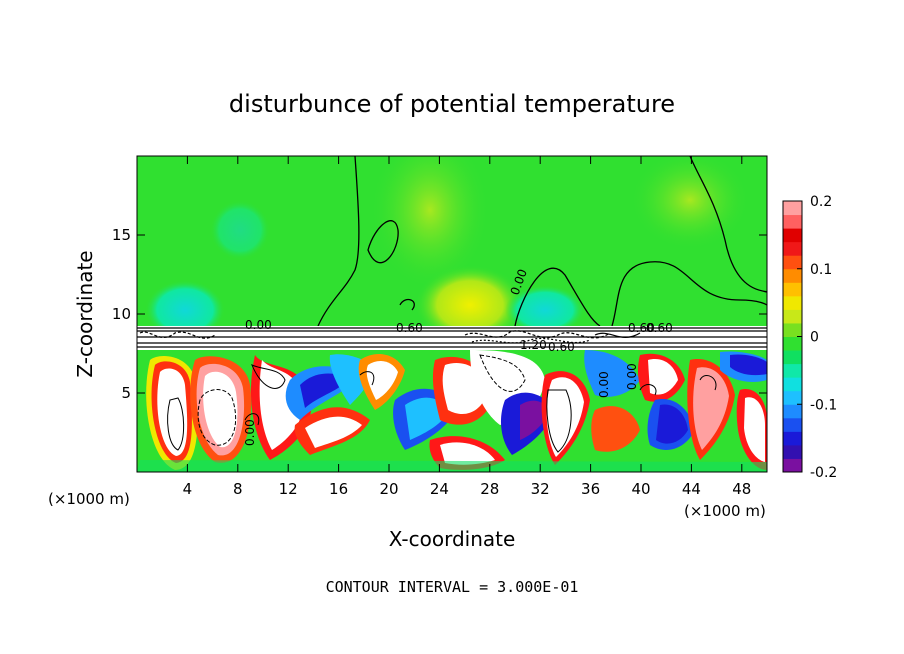 This screenshot has width=904, height=654. I want to click on x-tick-label: 40, so click(640, 489).